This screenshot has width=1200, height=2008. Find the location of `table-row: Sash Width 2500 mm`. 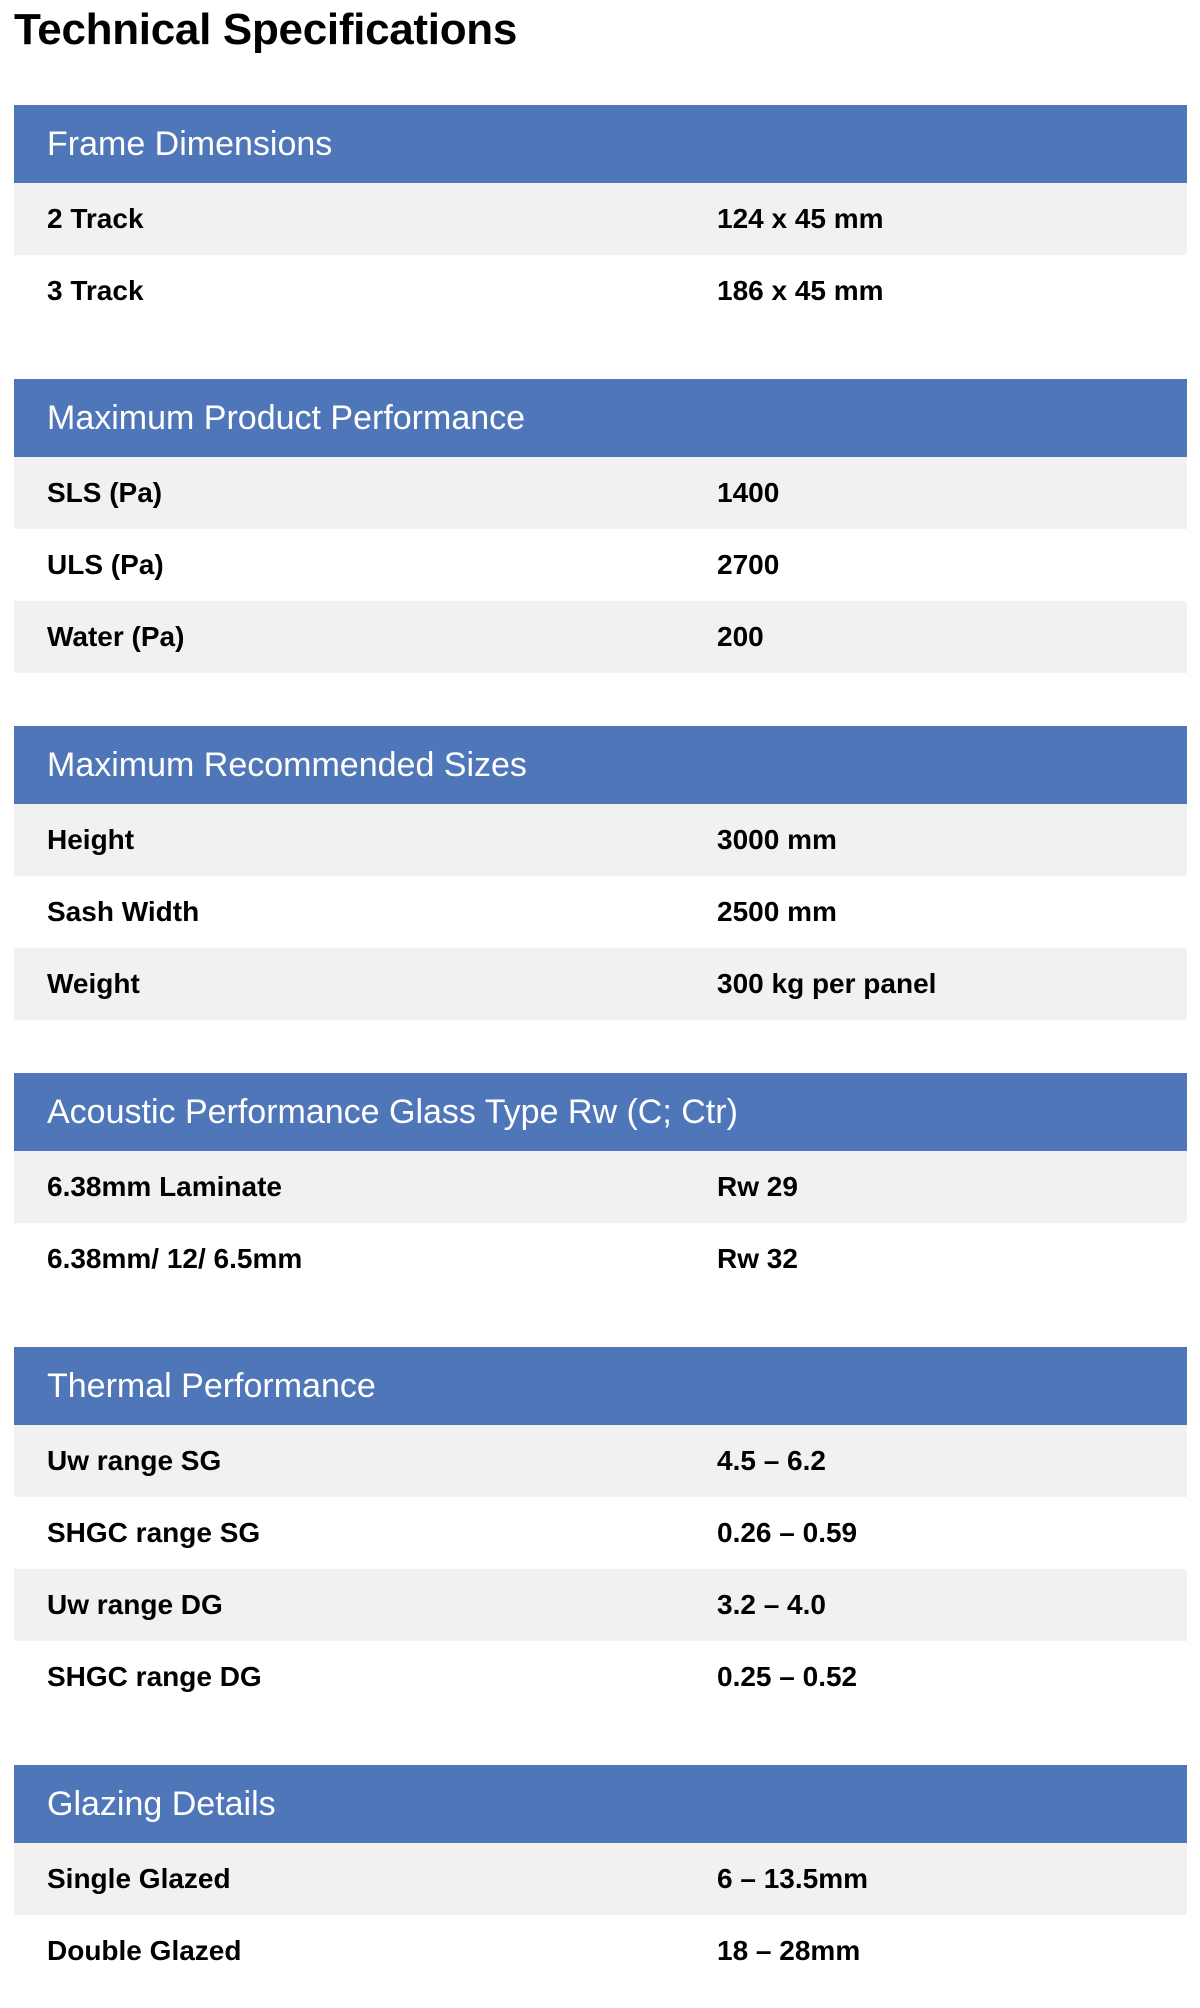

table-row: Sash Width 2500 mm is located at coordinates (600, 912).